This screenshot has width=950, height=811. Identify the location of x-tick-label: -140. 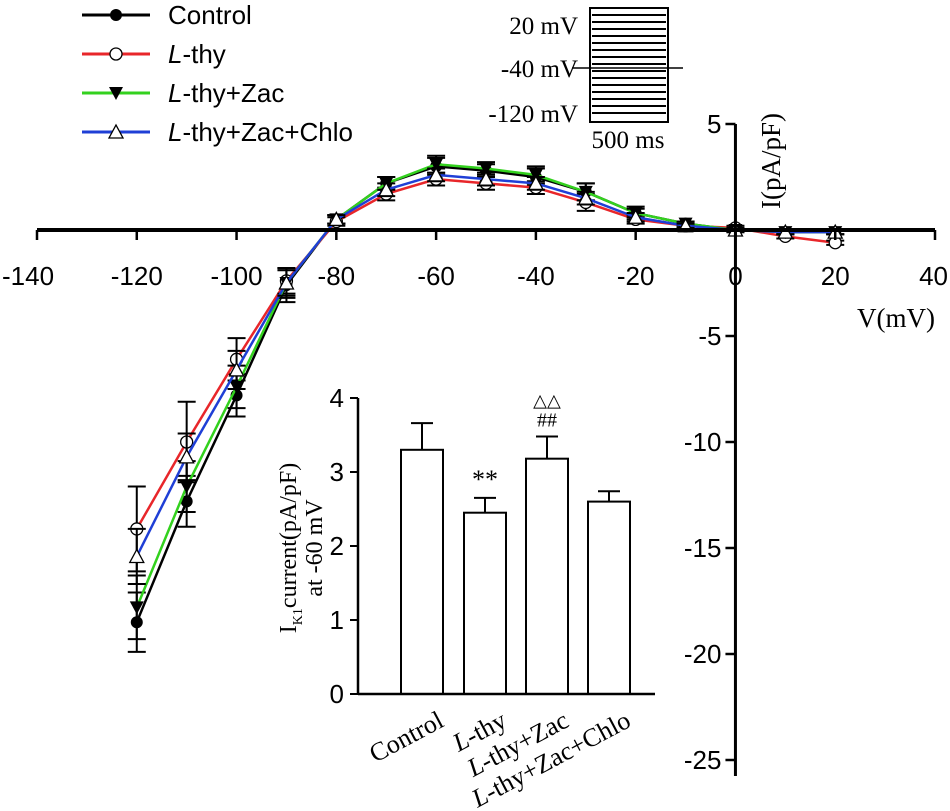
(28, 276).